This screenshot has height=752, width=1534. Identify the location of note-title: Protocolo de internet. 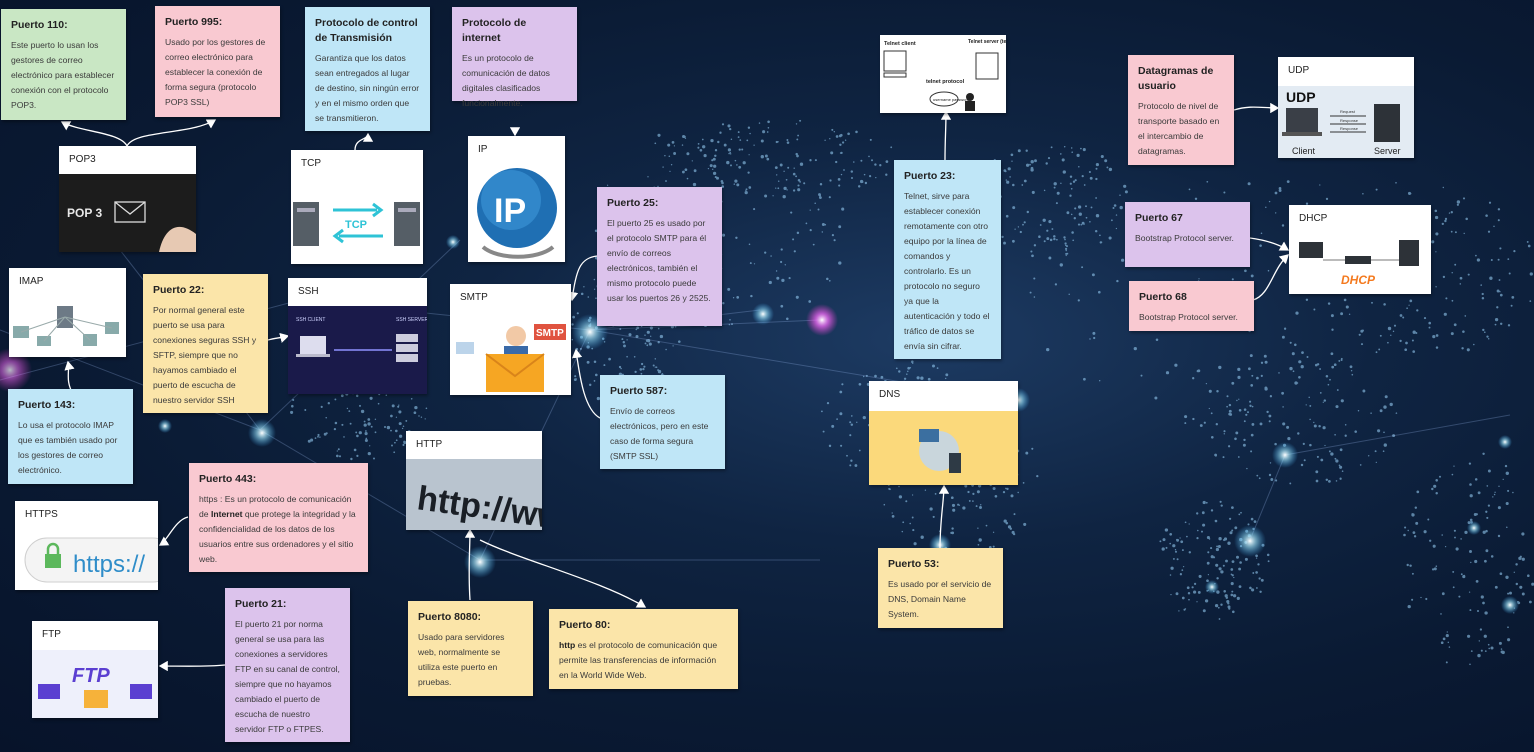
(494, 30).